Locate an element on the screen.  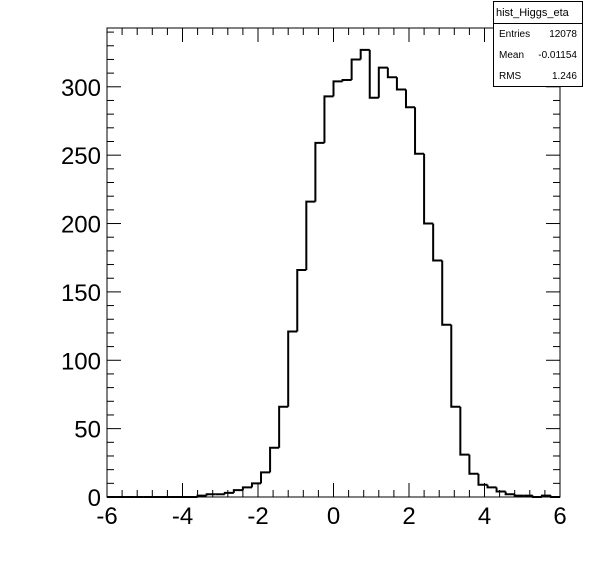
y-tick-label: 250 is located at coordinates (81, 156).